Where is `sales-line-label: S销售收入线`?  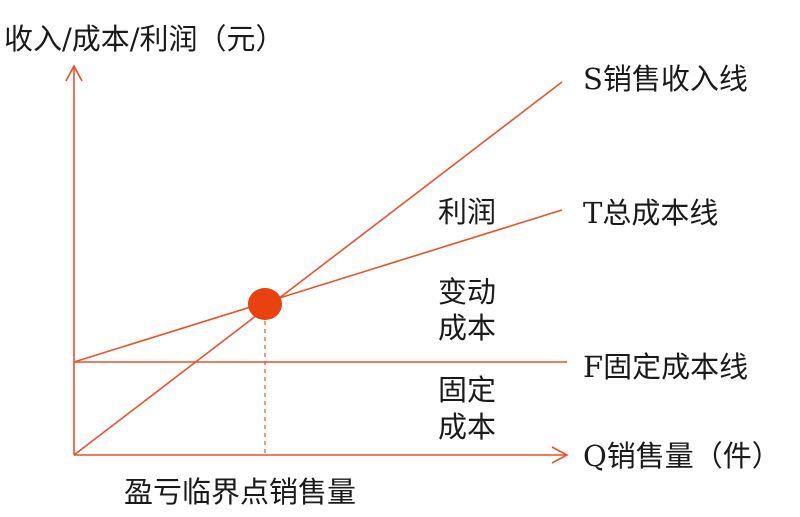 sales-line-label: S销售收入线 is located at coordinates (665, 79).